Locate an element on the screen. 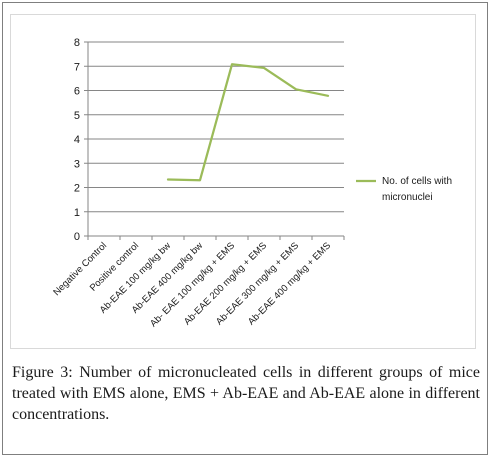 The height and width of the screenshot is (459, 492). legend-label-line: micronuclei is located at coordinates (407, 197).